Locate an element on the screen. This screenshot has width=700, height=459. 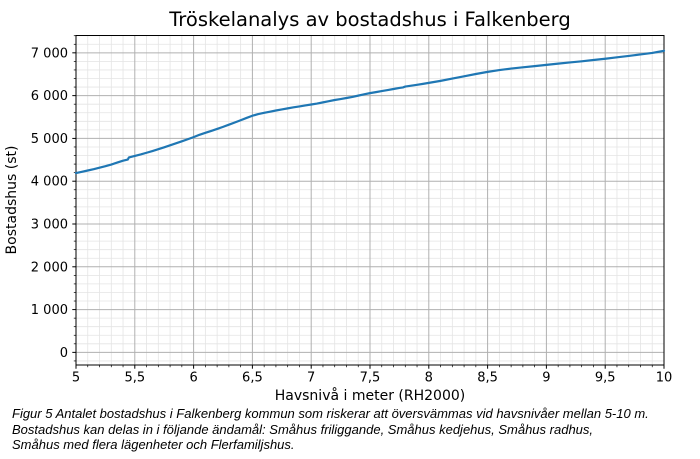
x-tick-label: 10 is located at coordinates (664, 378).